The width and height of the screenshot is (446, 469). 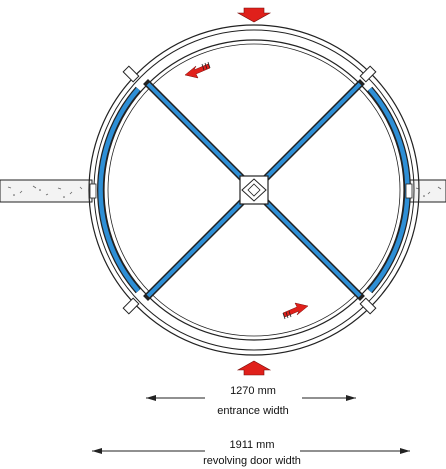 What do you see at coordinates (119, 190) in the screenshot?
I see `curved-glass-wall-left` at bounding box center [119, 190].